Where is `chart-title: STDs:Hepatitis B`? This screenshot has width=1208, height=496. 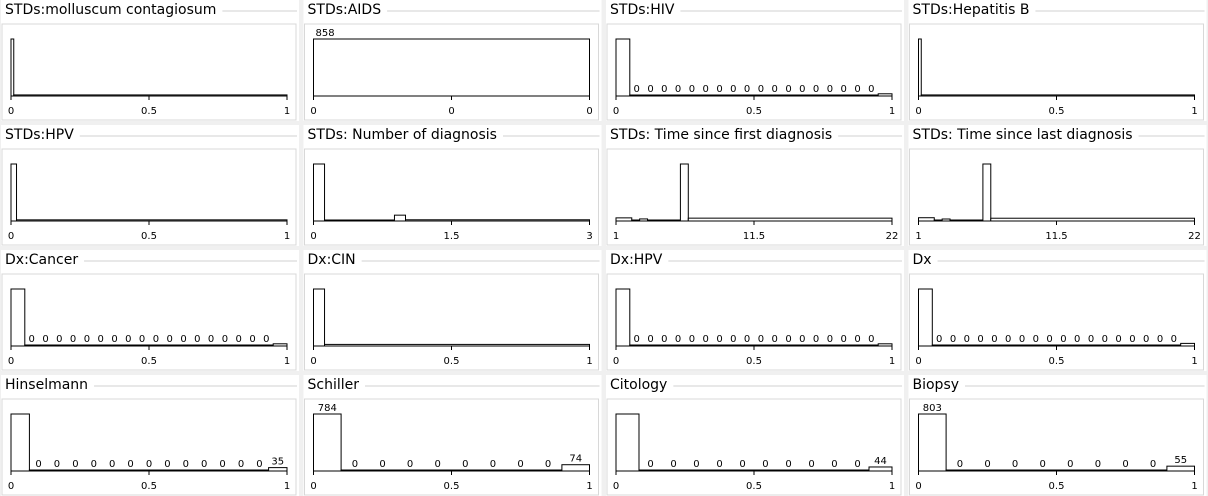
chart-title: STDs:Hepatitis B is located at coordinates (971, 10).